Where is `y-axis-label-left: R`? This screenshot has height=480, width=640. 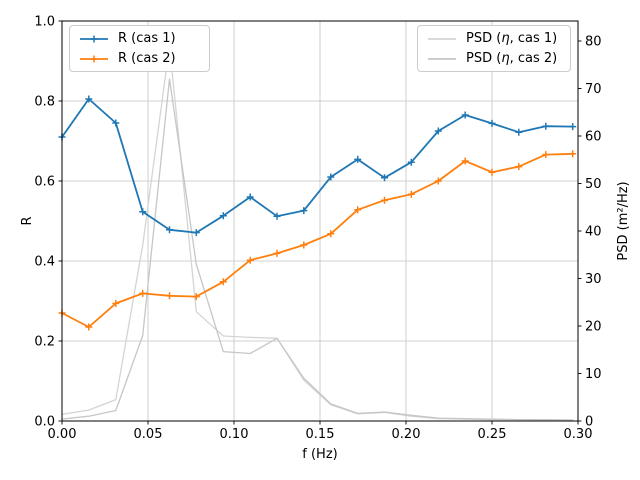 y-axis-label-left: R is located at coordinates (27, 220).